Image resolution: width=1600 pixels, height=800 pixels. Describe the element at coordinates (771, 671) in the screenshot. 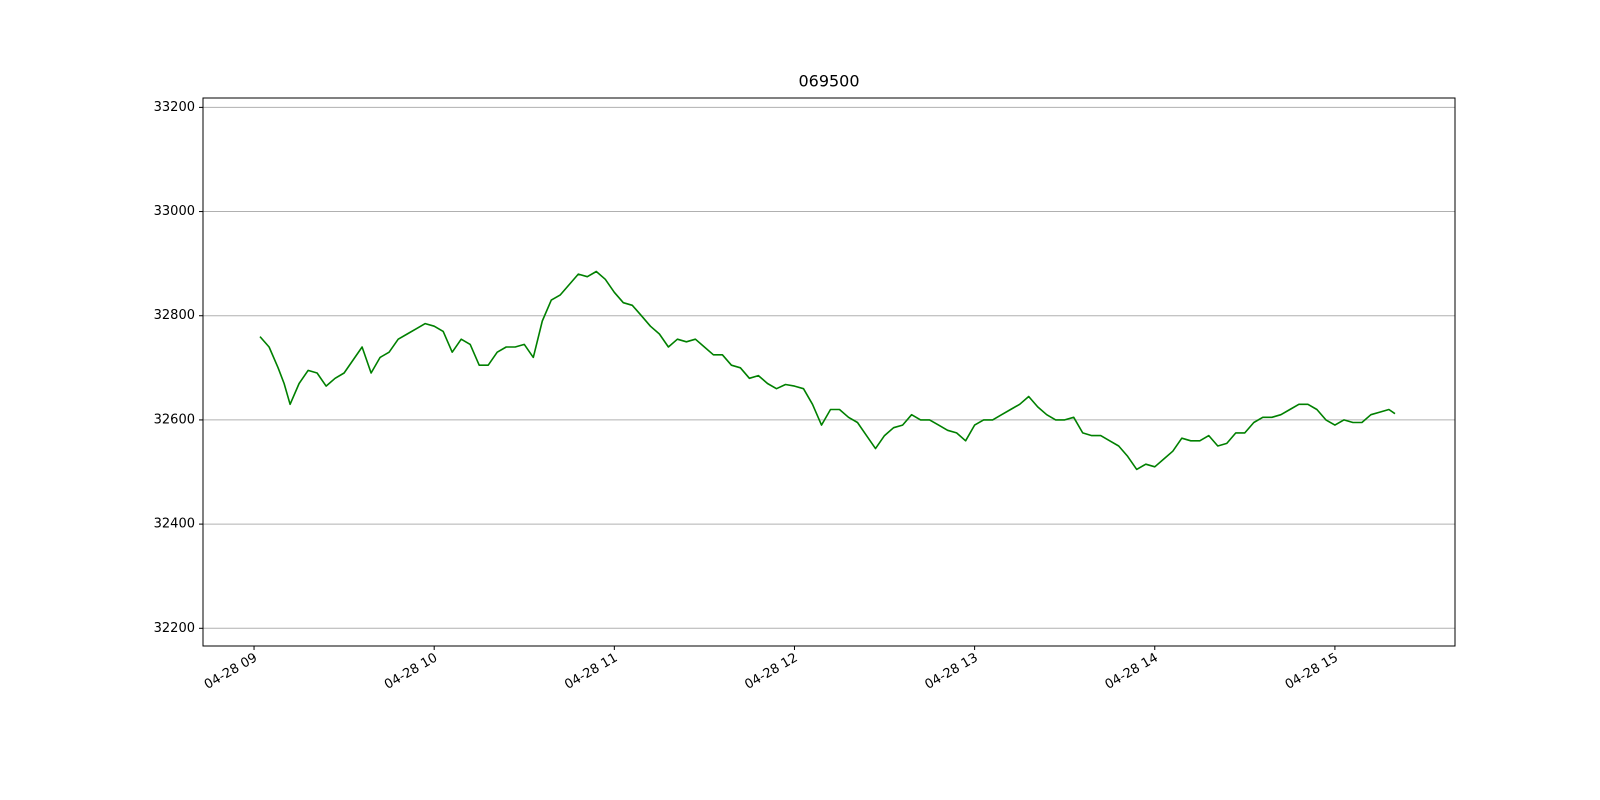

I see `x-tick-label: 04-28 12` at that location.